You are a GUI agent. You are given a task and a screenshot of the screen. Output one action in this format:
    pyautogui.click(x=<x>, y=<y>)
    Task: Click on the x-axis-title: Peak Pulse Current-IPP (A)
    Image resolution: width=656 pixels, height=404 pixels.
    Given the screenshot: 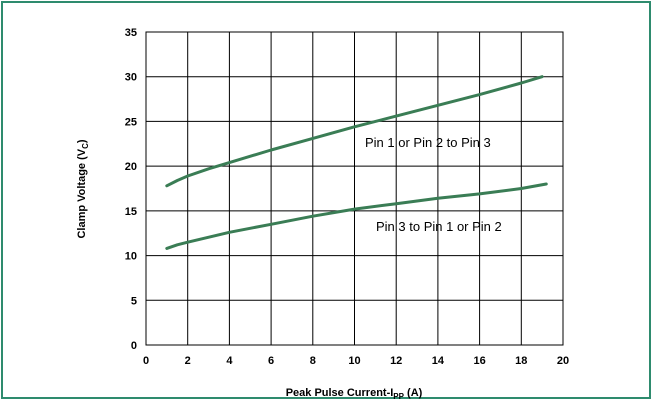 What is the action you would take?
    pyautogui.click(x=354, y=394)
    